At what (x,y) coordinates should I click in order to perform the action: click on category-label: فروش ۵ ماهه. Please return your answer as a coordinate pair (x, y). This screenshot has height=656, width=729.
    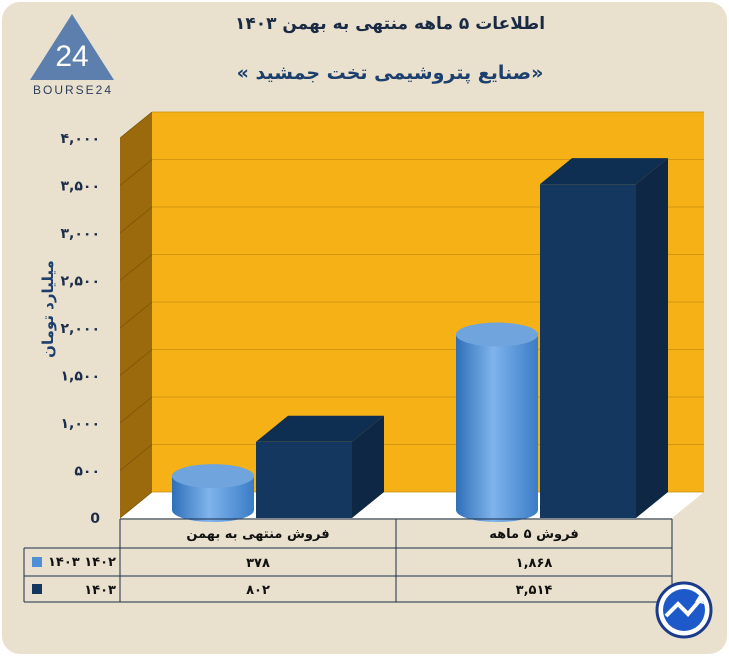
    Looking at the image, I should click on (533, 534).